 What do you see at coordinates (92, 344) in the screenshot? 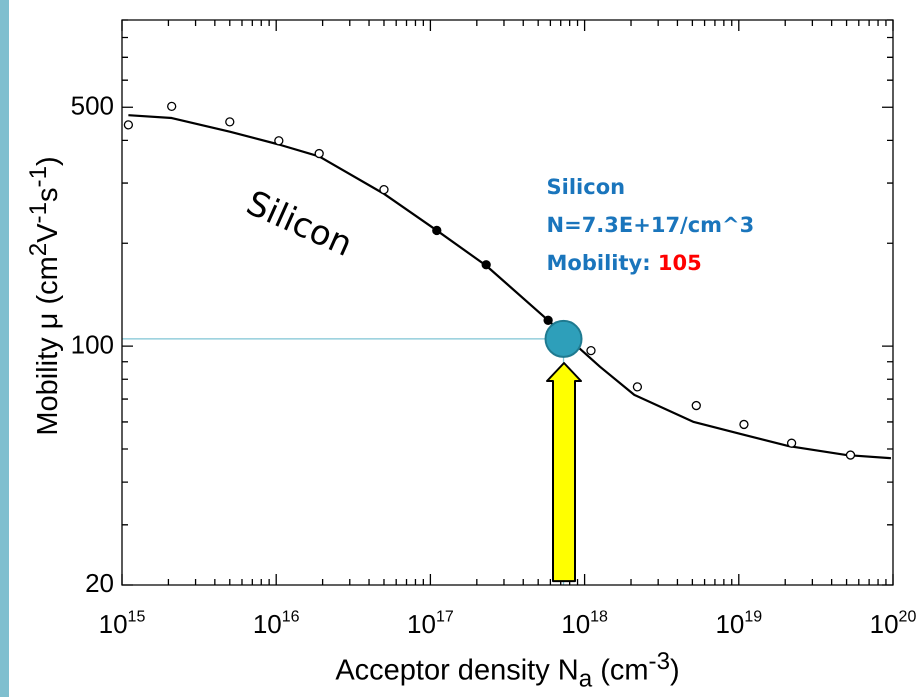
I see `y-tick-label: 100` at bounding box center [92, 344].